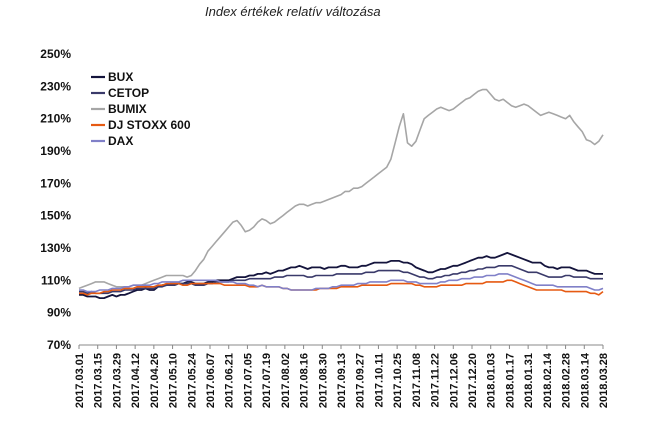 The width and height of the screenshot is (660, 437). I want to click on legend-item: CETOP, so click(120, 93).